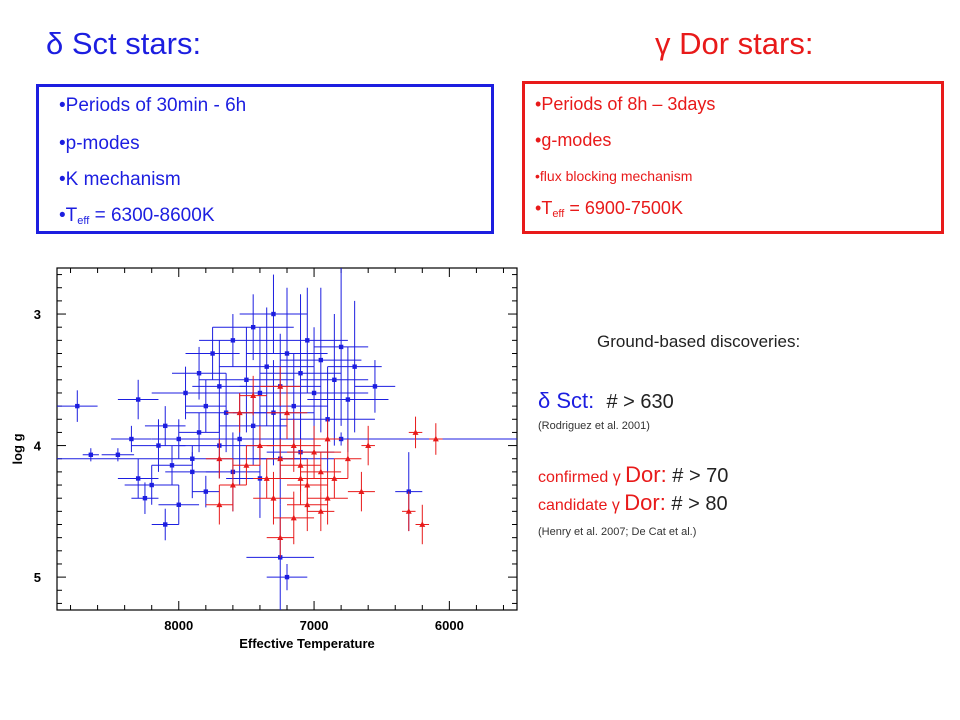  What do you see at coordinates (606, 400) in the screenshot?
I see `dsct-discoveries: δ Sct: # > 630` at bounding box center [606, 400].